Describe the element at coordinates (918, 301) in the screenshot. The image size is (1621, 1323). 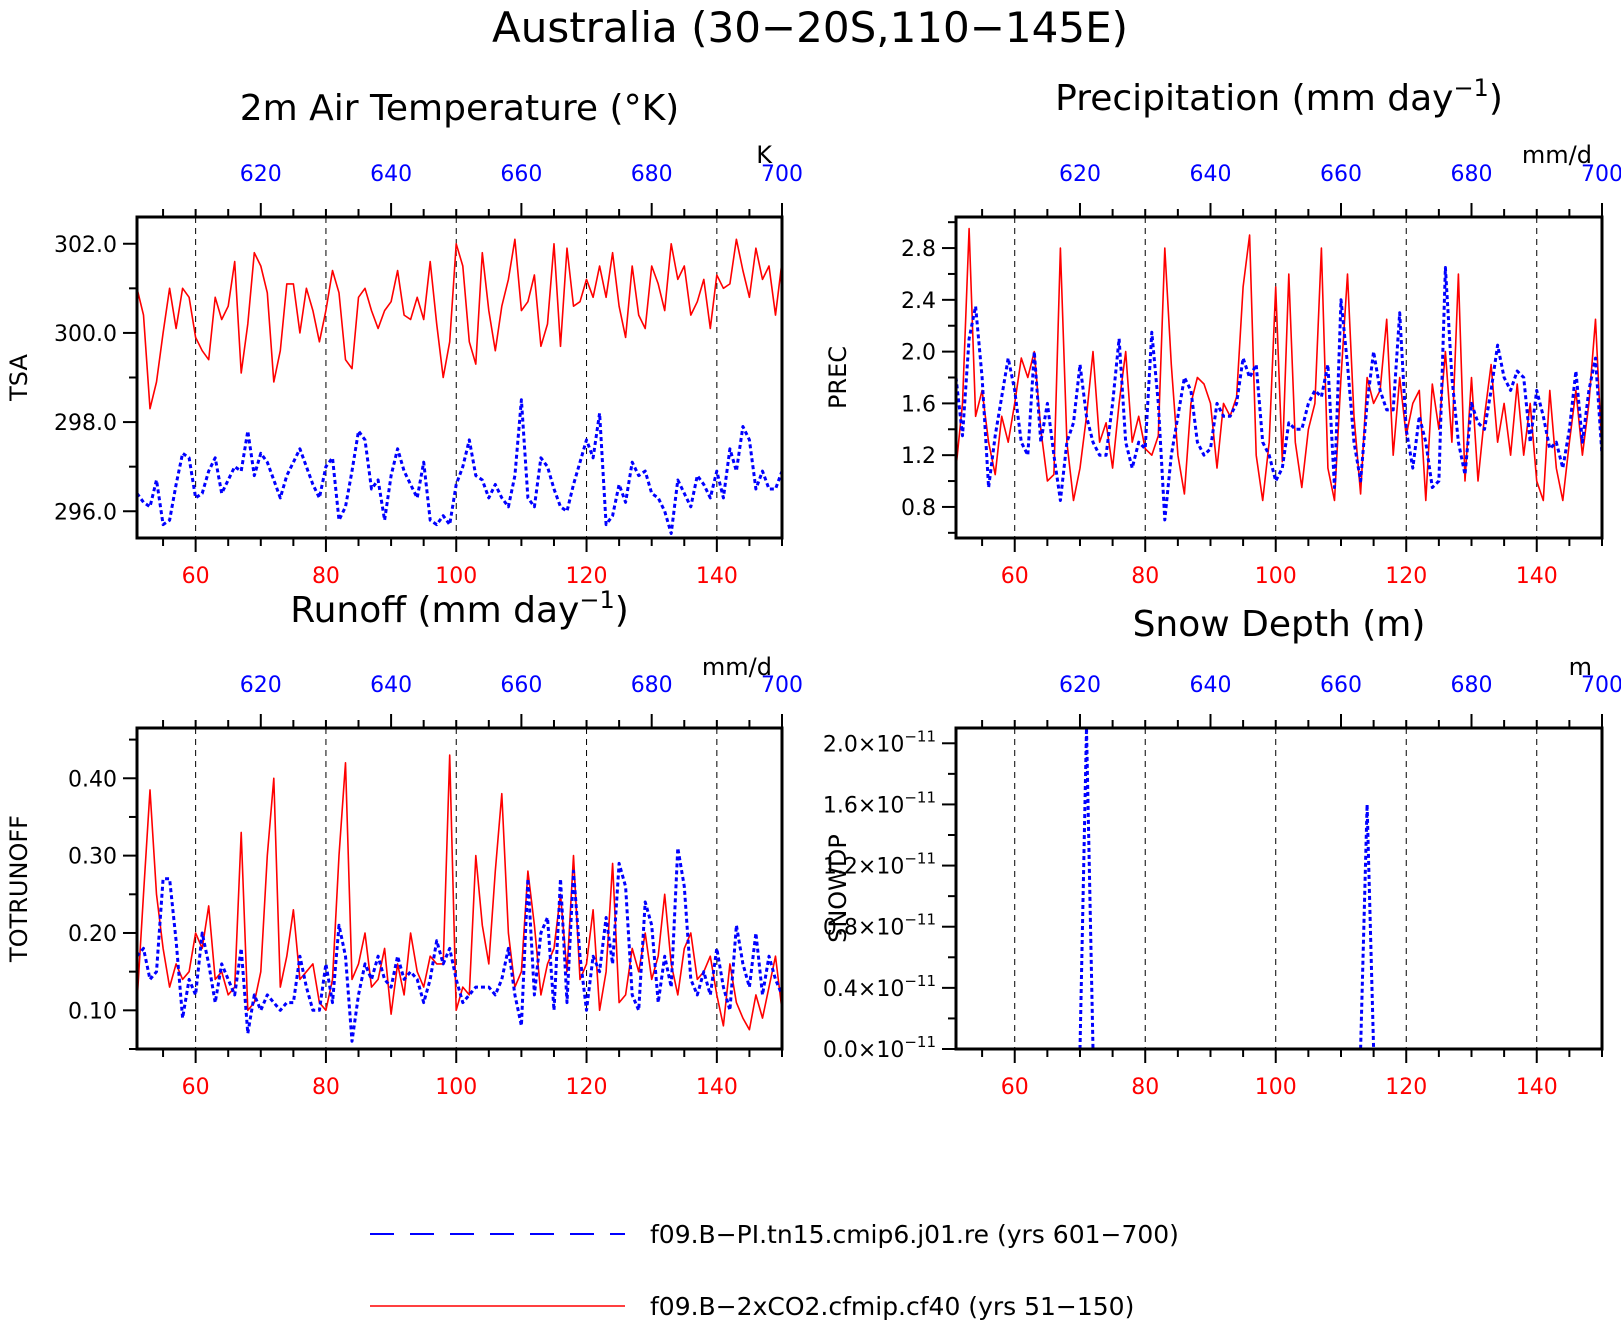
I see `y-tick-label: 2.4` at that location.